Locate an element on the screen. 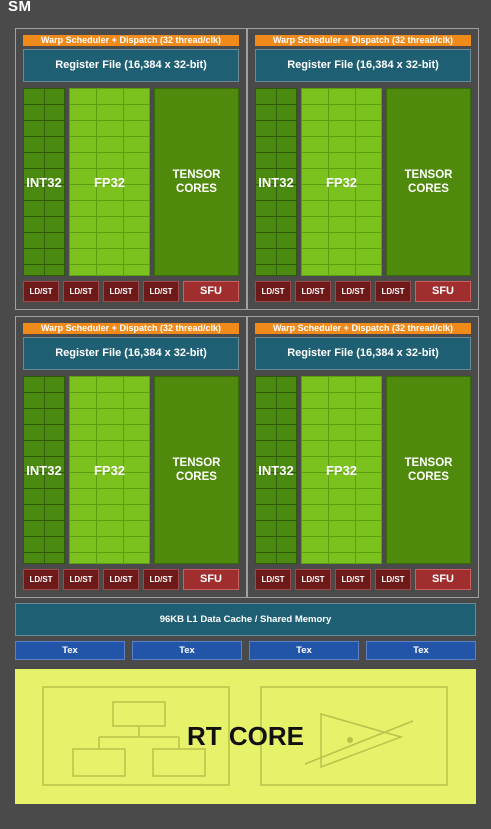 Image resolution: width=491 pixels, height=829 pixels. tree-right-node is located at coordinates (179, 762).